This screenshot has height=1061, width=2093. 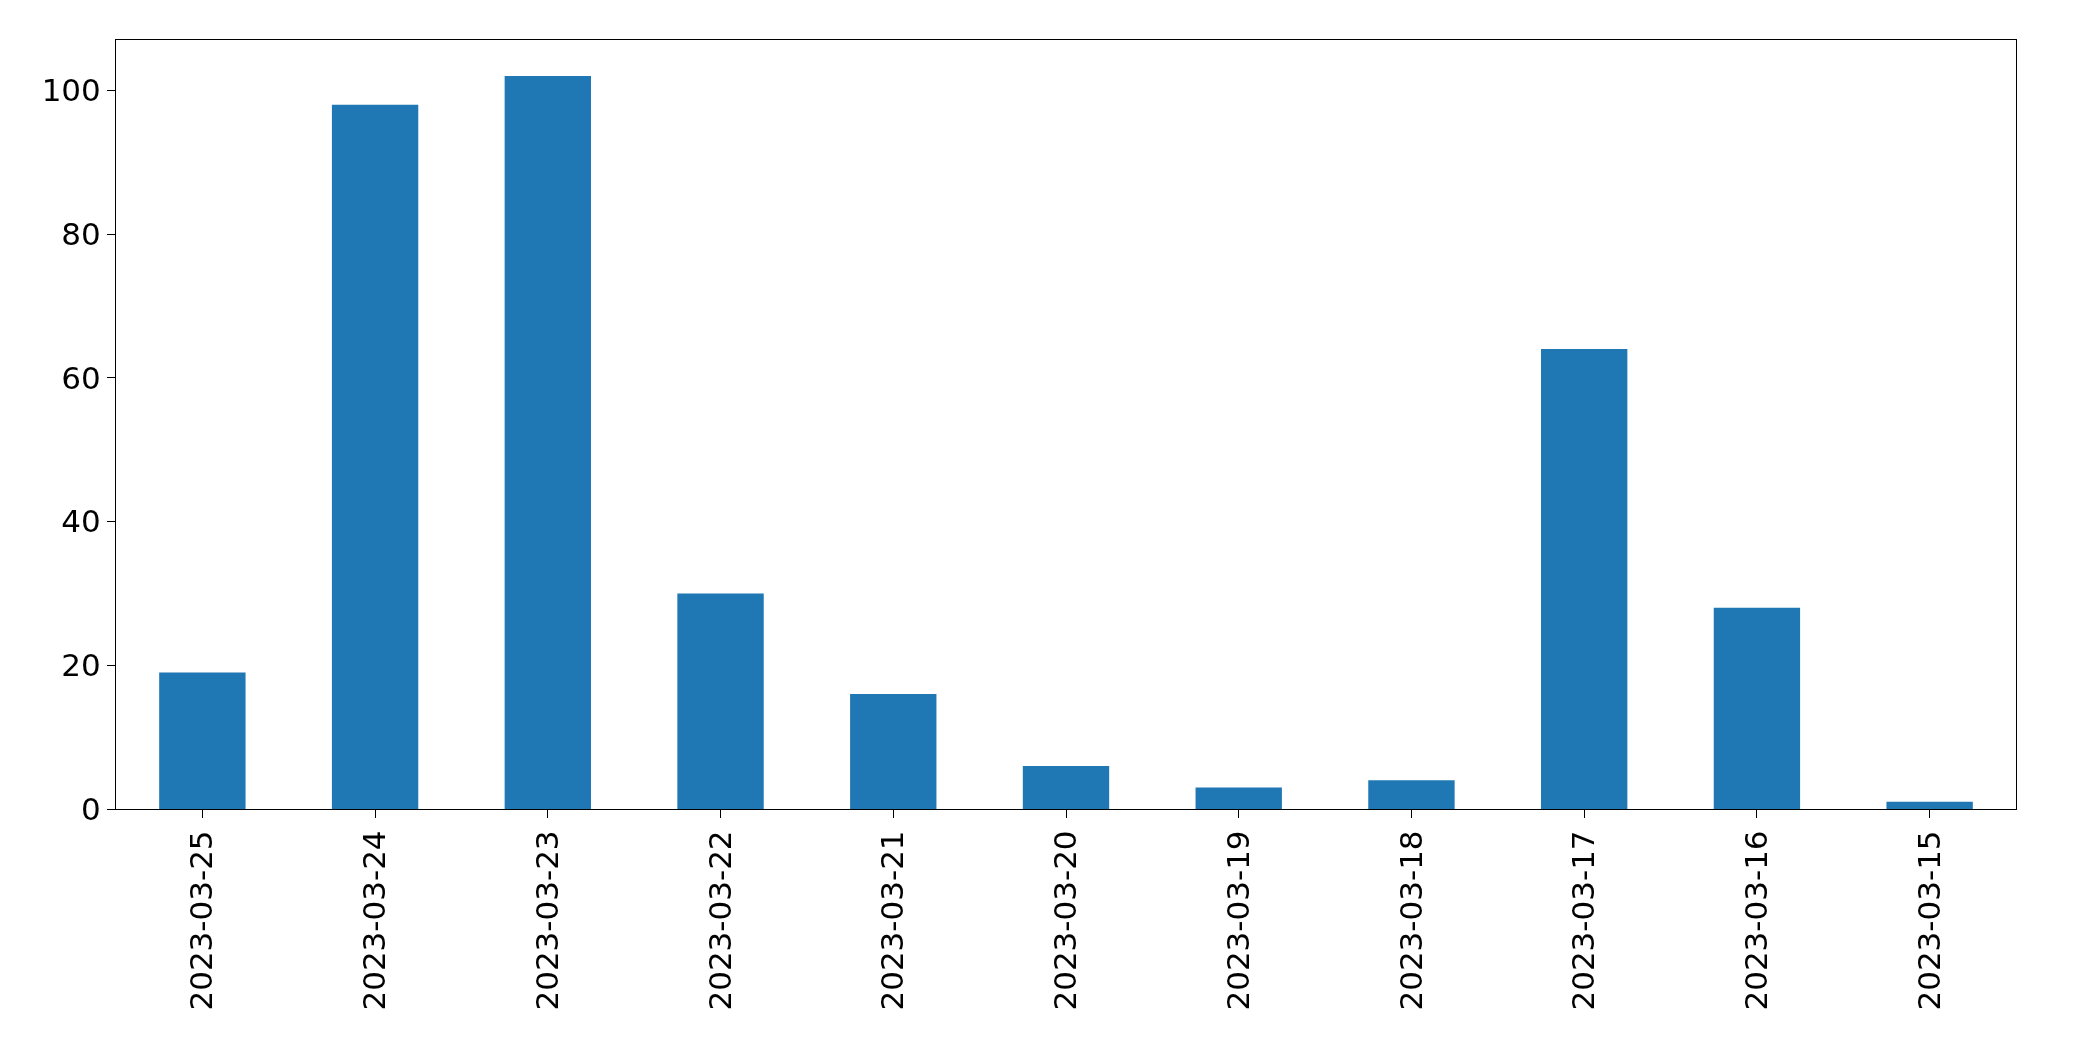 I want to click on y-tick-label: 40, so click(x=81, y=521).